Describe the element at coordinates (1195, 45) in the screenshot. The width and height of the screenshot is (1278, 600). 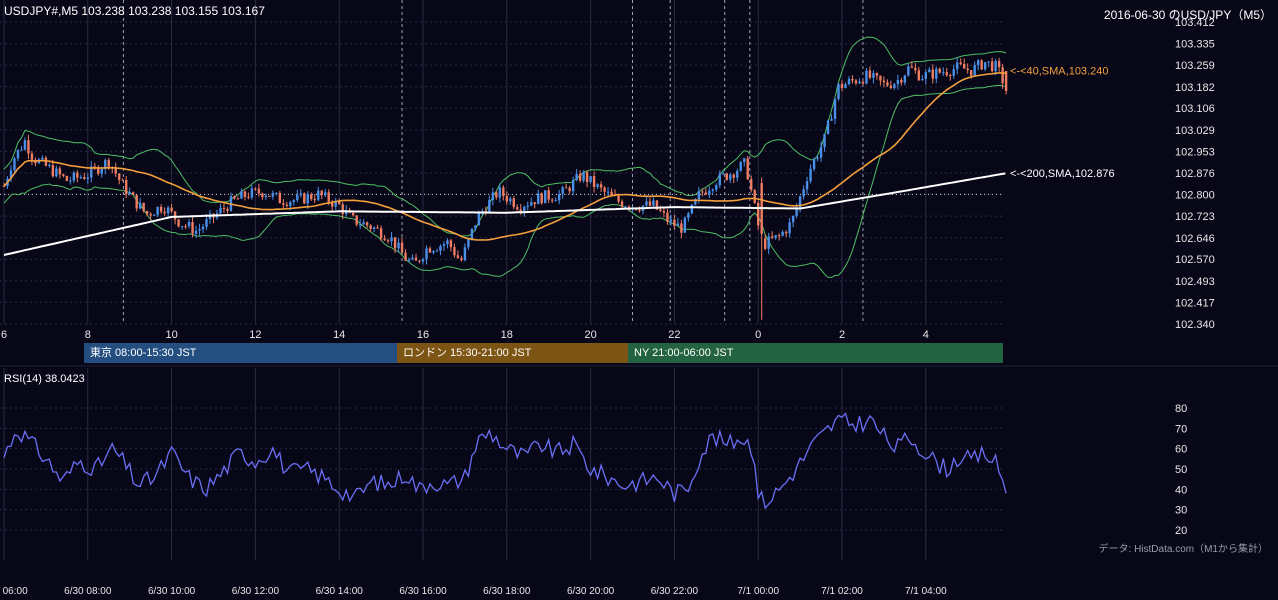
I see `price-tick-label: 103.335` at that location.